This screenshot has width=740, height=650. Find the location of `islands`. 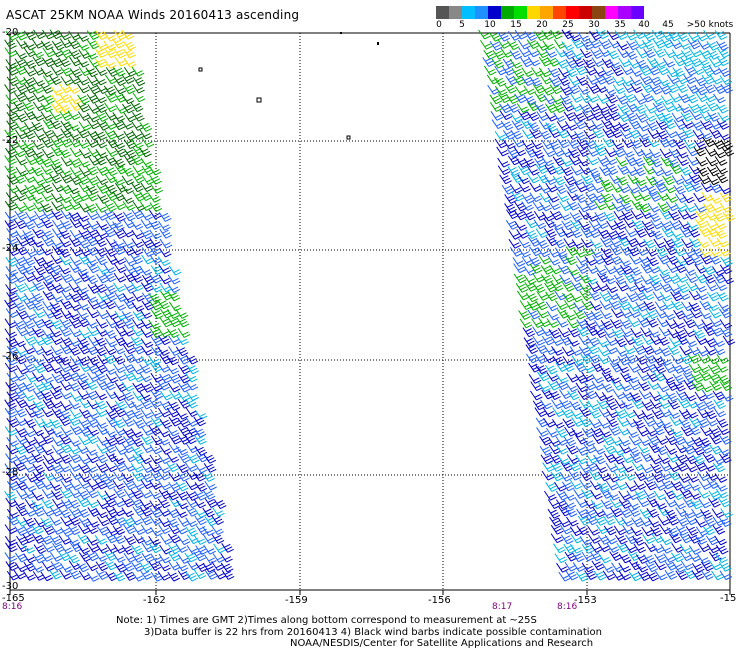

islands is located at coordinates (288, 86).